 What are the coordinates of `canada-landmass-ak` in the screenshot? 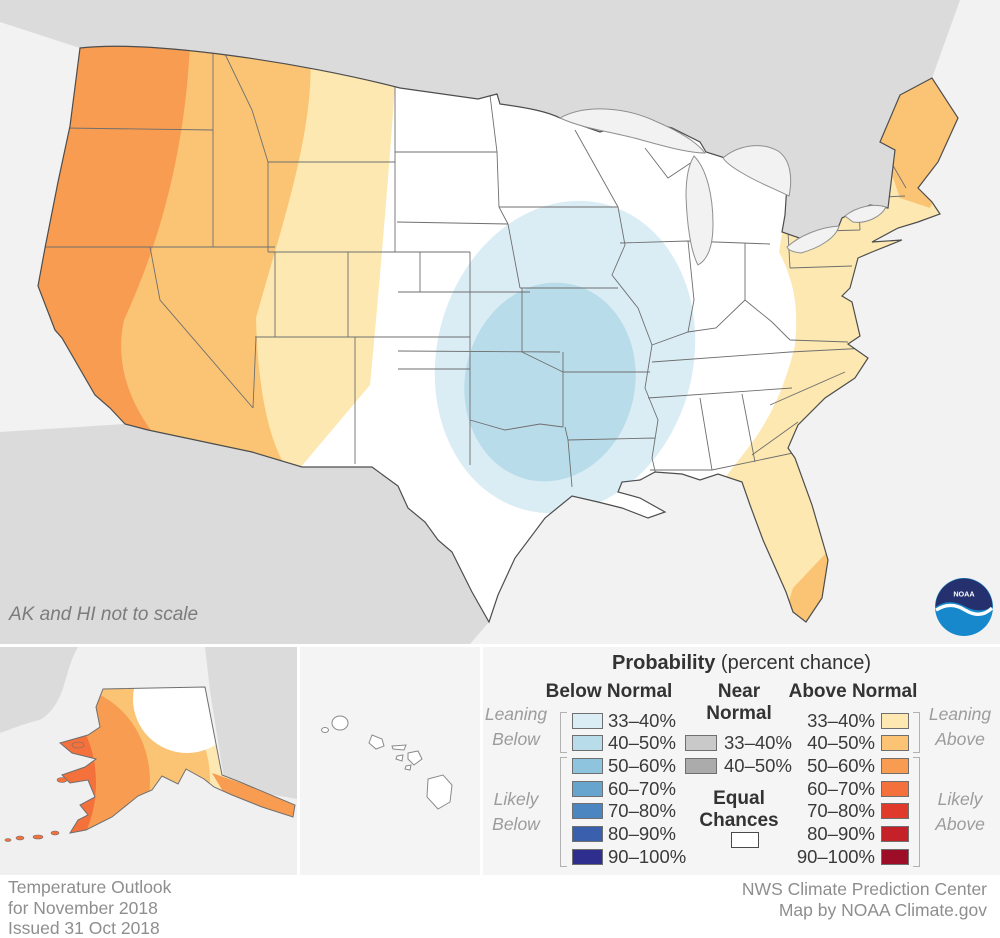 It's located at (251, 723).